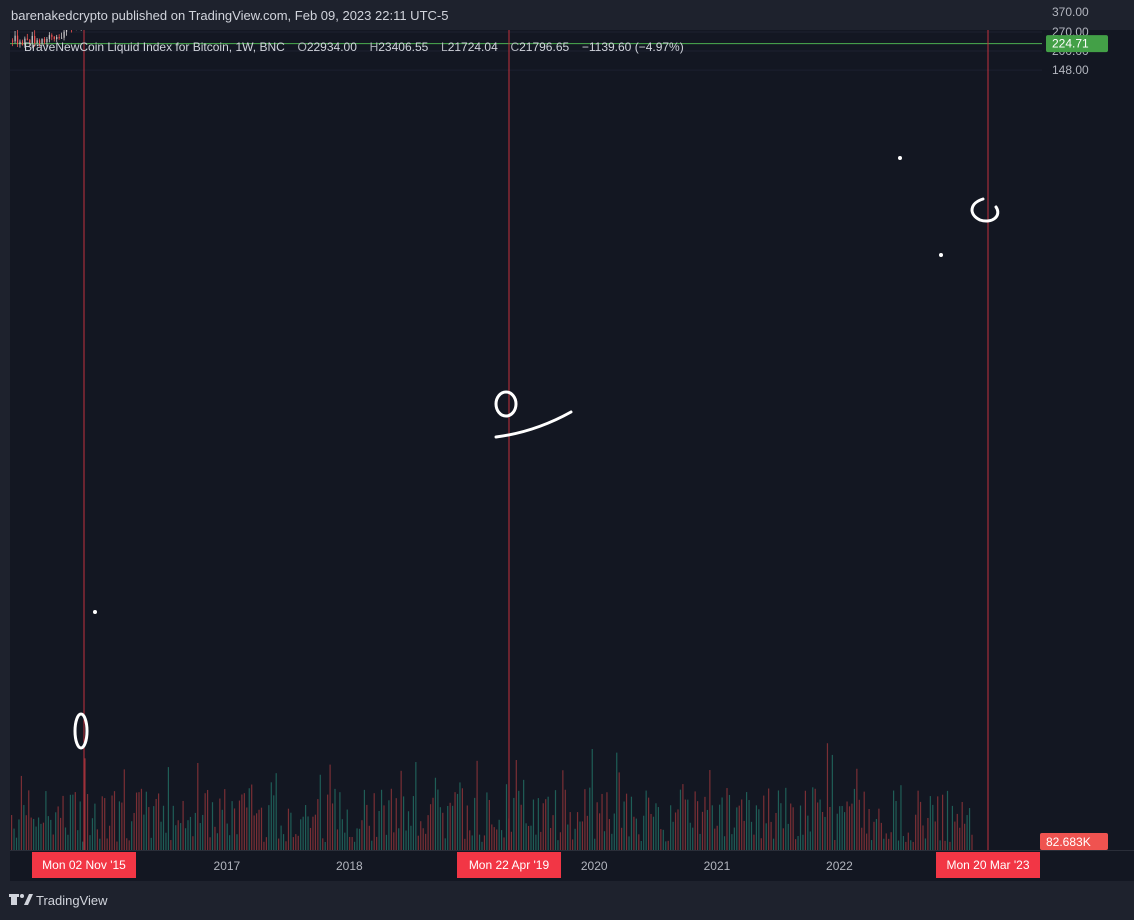 This screenshot has height=920, width=1134. I want to click on open-label: O, so click(302, 47).